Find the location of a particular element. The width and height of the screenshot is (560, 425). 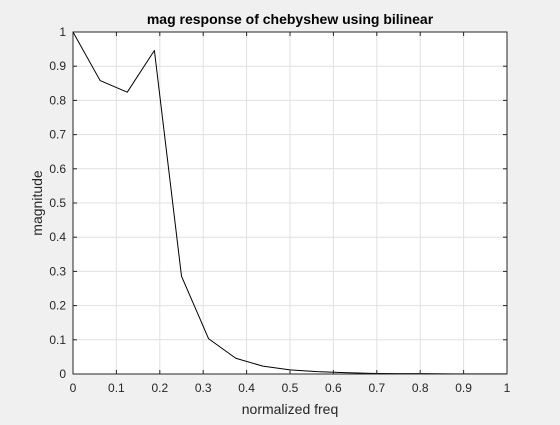

y-axis-label: magnitude is located at coordinates (37, 203).